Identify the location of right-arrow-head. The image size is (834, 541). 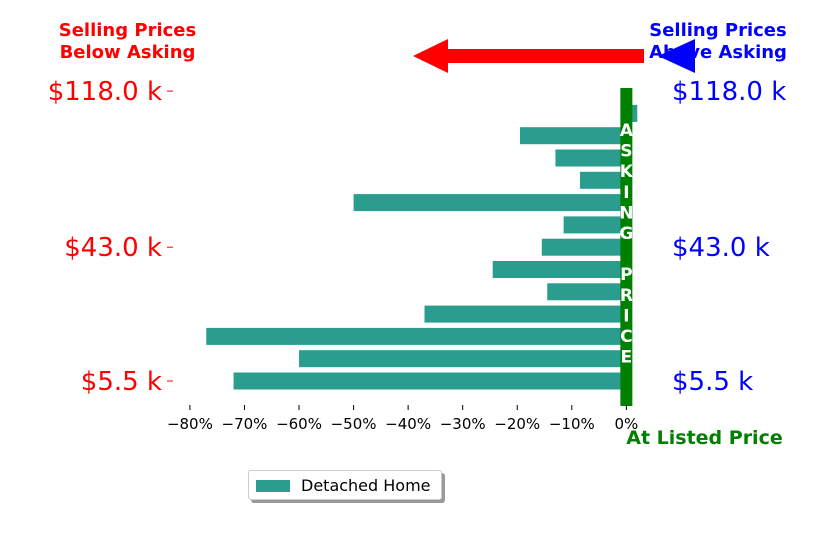
(676, 56).